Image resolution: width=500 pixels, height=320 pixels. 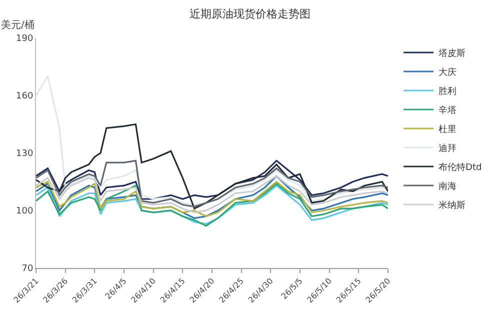 I want to click on legend-label: 米纳斯, so click(x=452, y=206).